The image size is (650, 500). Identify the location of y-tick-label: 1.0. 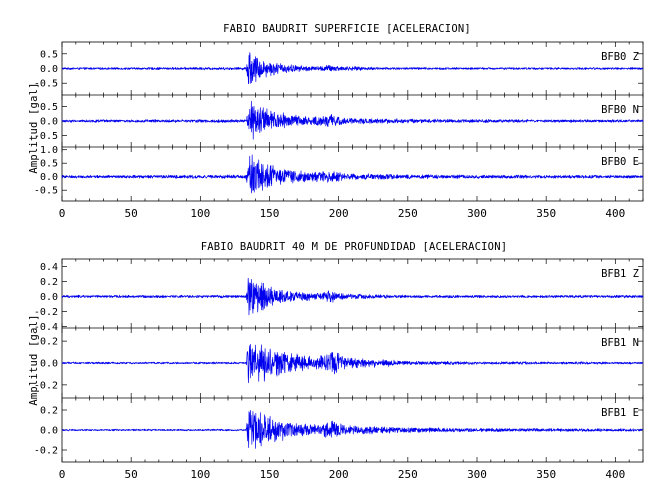
(49, 150).